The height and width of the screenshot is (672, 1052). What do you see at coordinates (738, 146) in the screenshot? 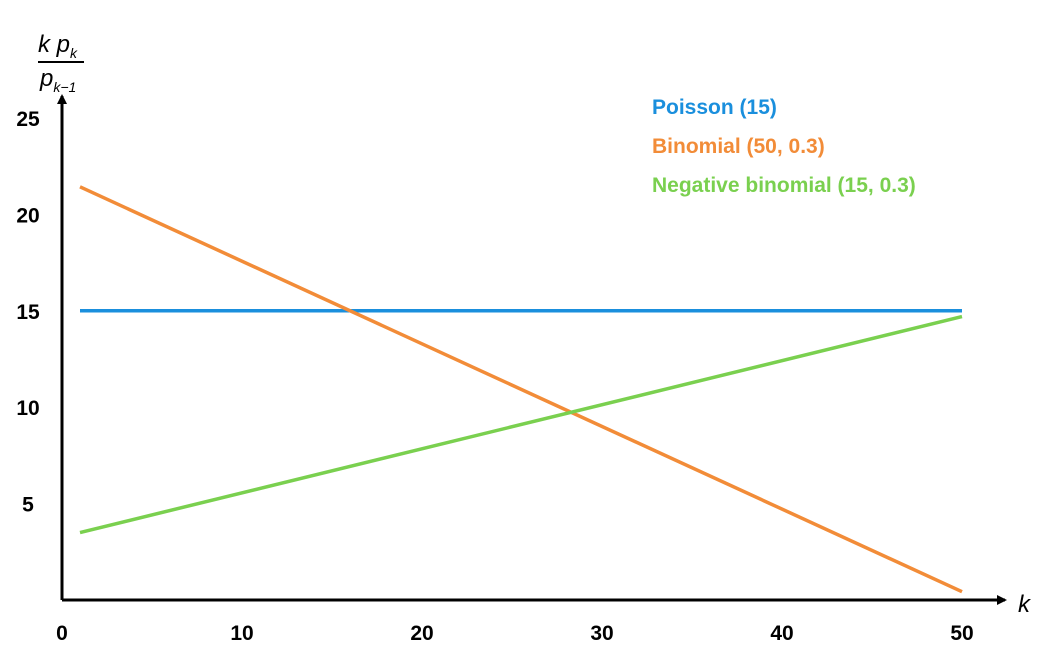
I see `legend-entry: Binomial (50, 0.3)` at bounding box center [738, 146].